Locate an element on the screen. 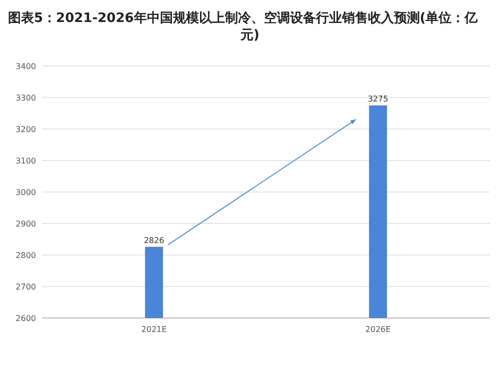 The image size is (499, 373). x-tick-label: 2021E is located at coordinates (154, 329).